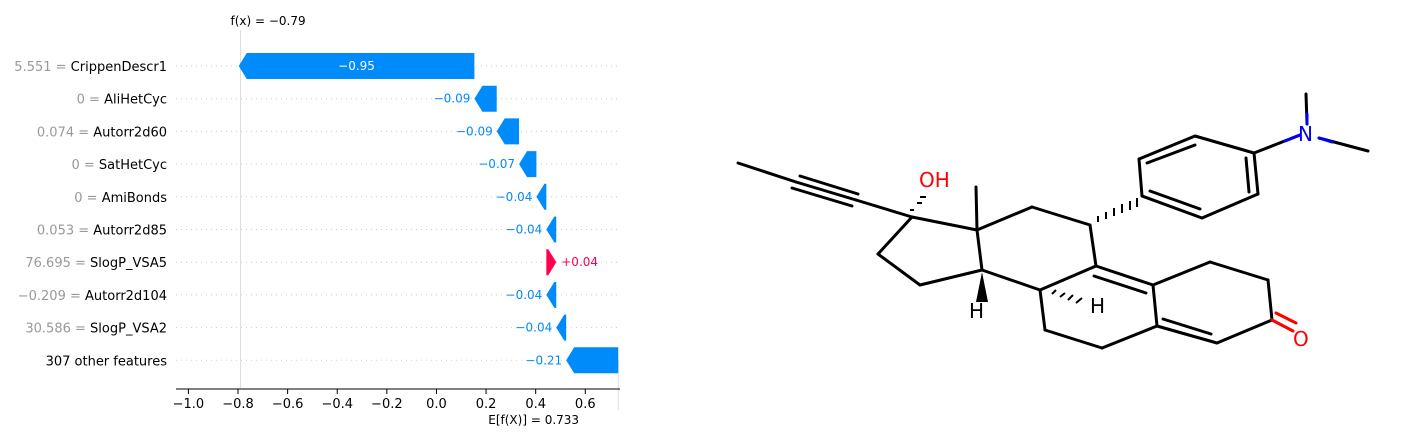 The image size is (1404, 441). Describe the element at coordinates (288, 404) in the screenshot. I see `x-tick-label: −0.6` at that location.